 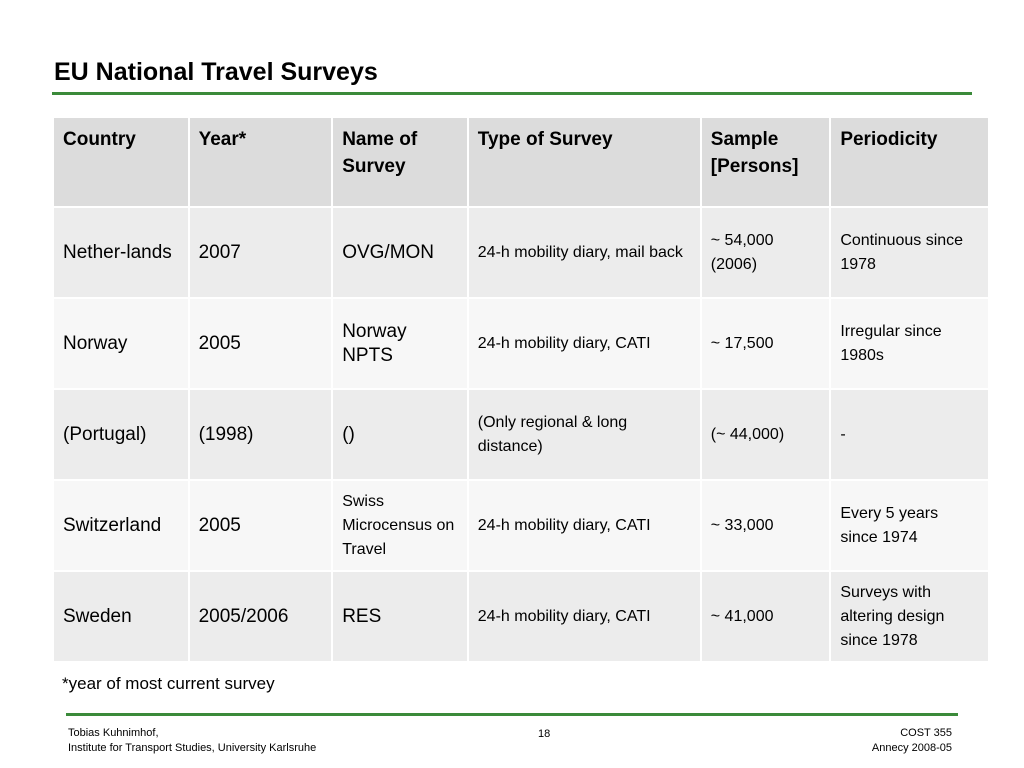 I want to click on table-footnote: *year of most current survey, so click(x=168, y=683).